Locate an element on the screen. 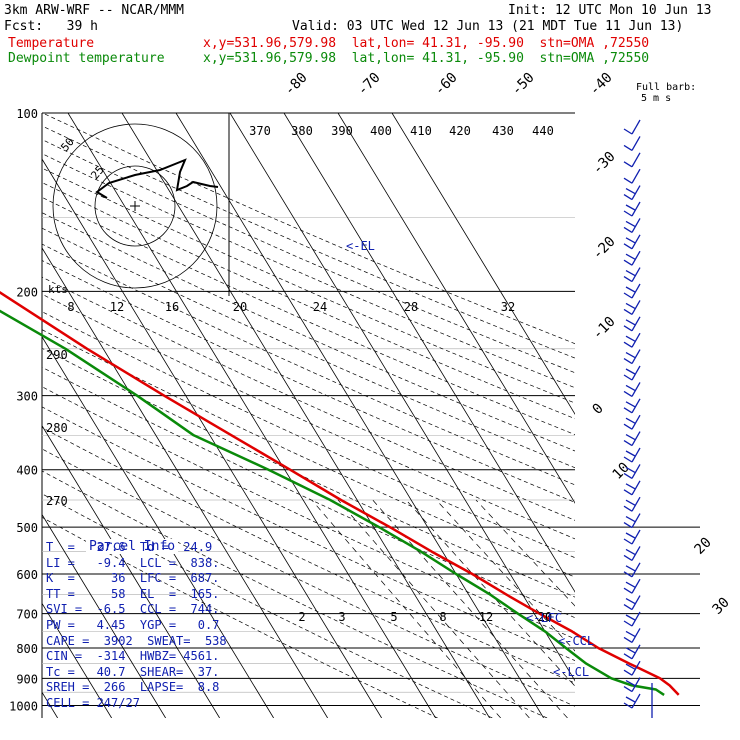  isotherm-label: 20 is located at coordinates (703, 546).